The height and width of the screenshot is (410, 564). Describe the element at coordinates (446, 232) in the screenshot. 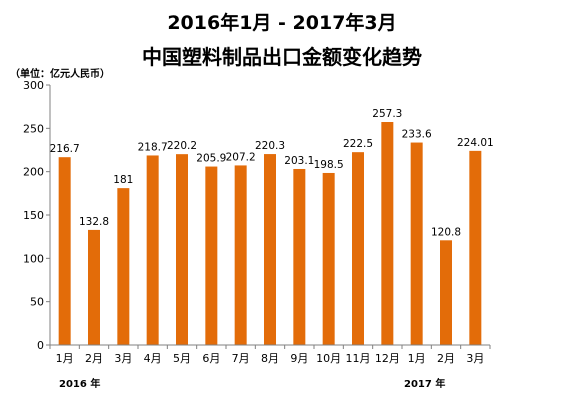

I see `bar-value-label: 120.8` at that location.